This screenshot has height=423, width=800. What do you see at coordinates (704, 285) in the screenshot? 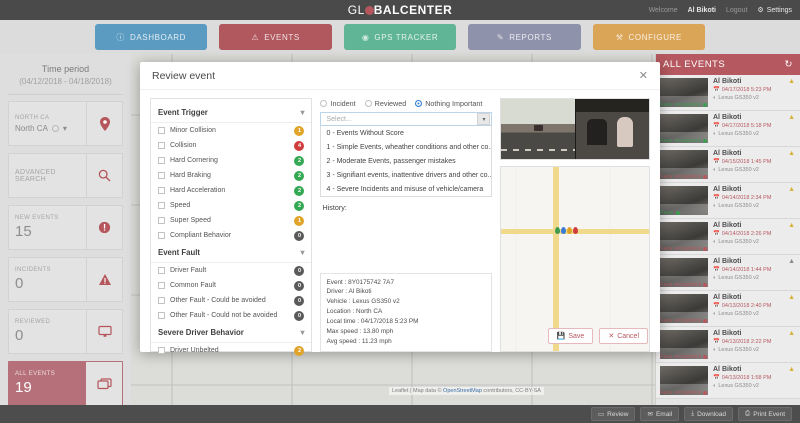
I see `event-tag-dot` at bounding box center [704, 285].